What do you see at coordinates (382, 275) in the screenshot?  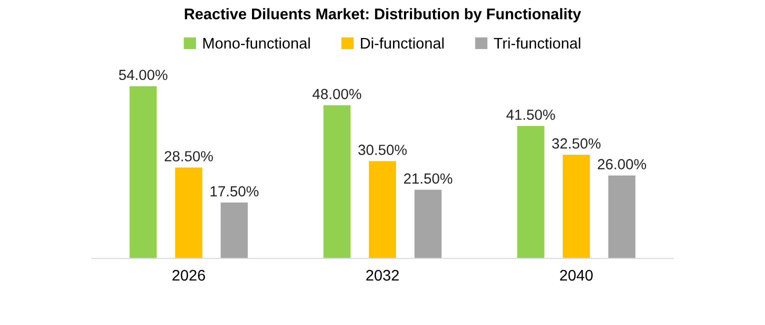 I see `x-tick-label: 2032` at bounding box center [382, 275].